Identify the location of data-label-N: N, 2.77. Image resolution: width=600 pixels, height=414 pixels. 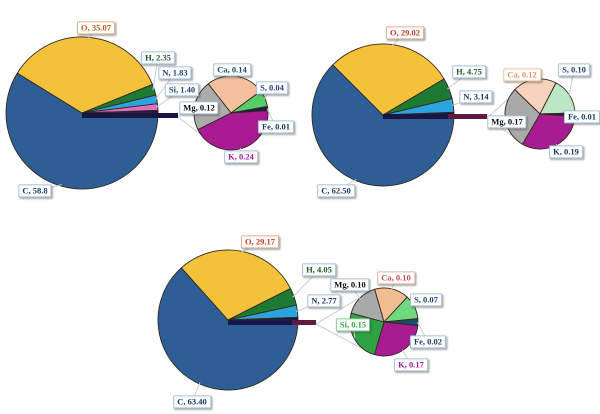
(324, 301).